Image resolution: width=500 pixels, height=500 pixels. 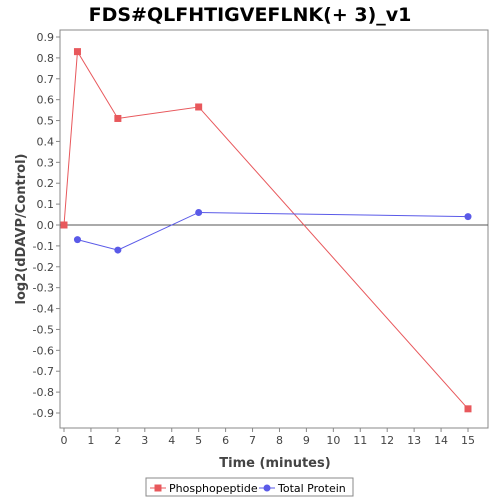 What do you see at coordinates (46, 183) in the screenshot?
I see `y-tick-label: 0.2` at bounding box center [46, 183].